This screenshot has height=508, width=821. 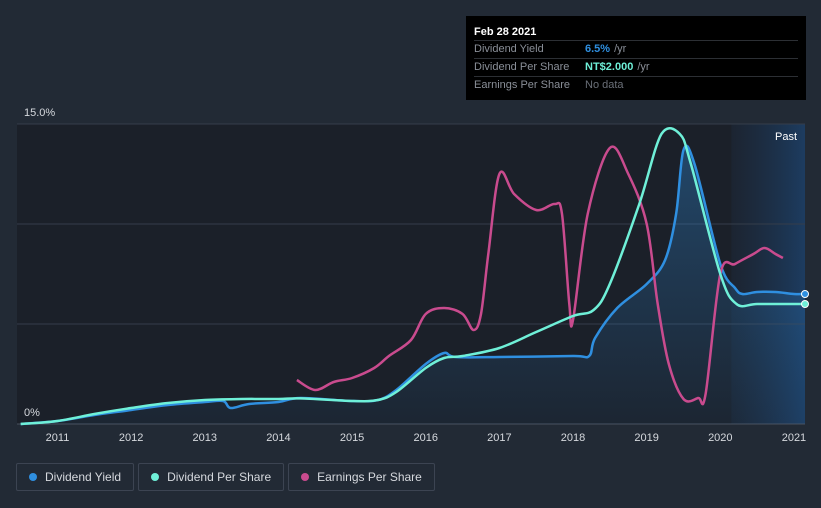 What do you see at coordinates (278, 438) in the screenshot?
I see `x-tick-label: 2014` at bounding box center [278, 438].